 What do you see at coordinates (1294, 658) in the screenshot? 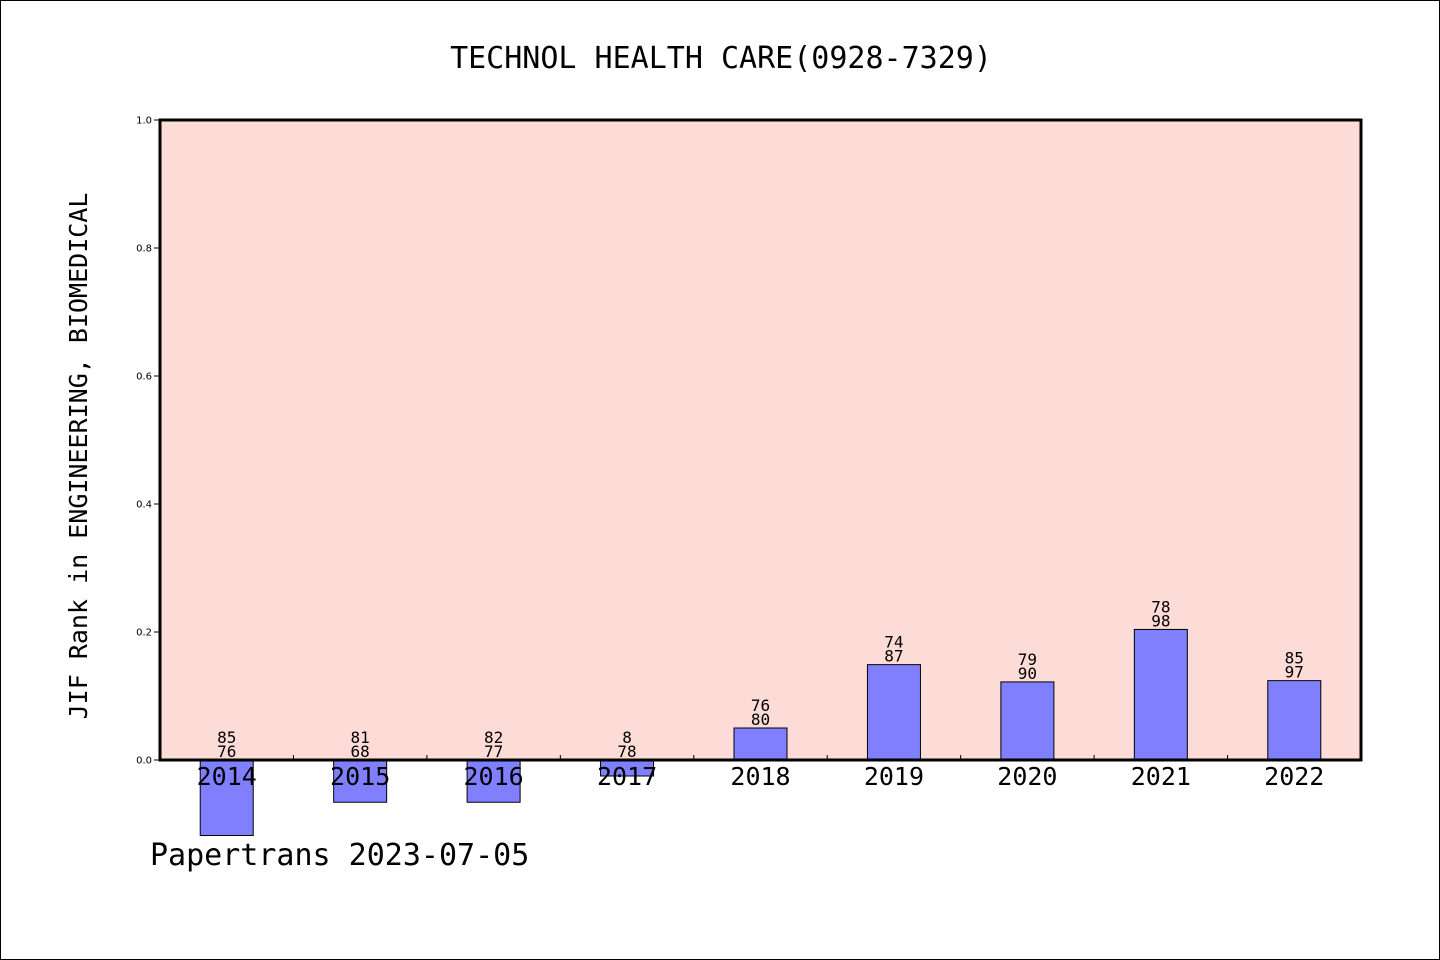
I see `bar-label-top-2022: 85` at bounding box center [1294, 658].